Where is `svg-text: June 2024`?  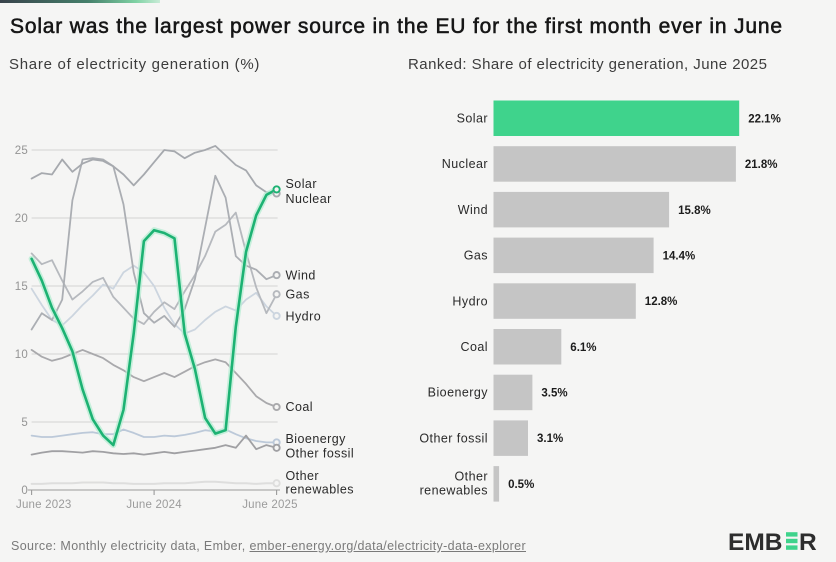
svg-text: June 2024 is located at coordinates (154, 505).